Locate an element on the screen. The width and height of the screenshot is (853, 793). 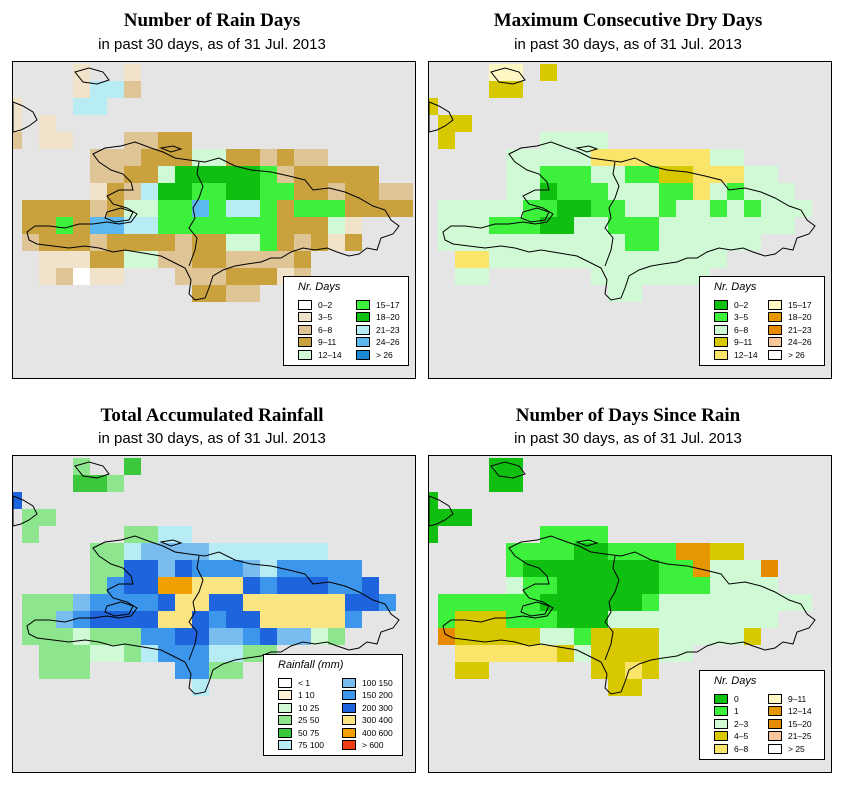
legend-label: 10 25 is located at coordinates (309, 707).